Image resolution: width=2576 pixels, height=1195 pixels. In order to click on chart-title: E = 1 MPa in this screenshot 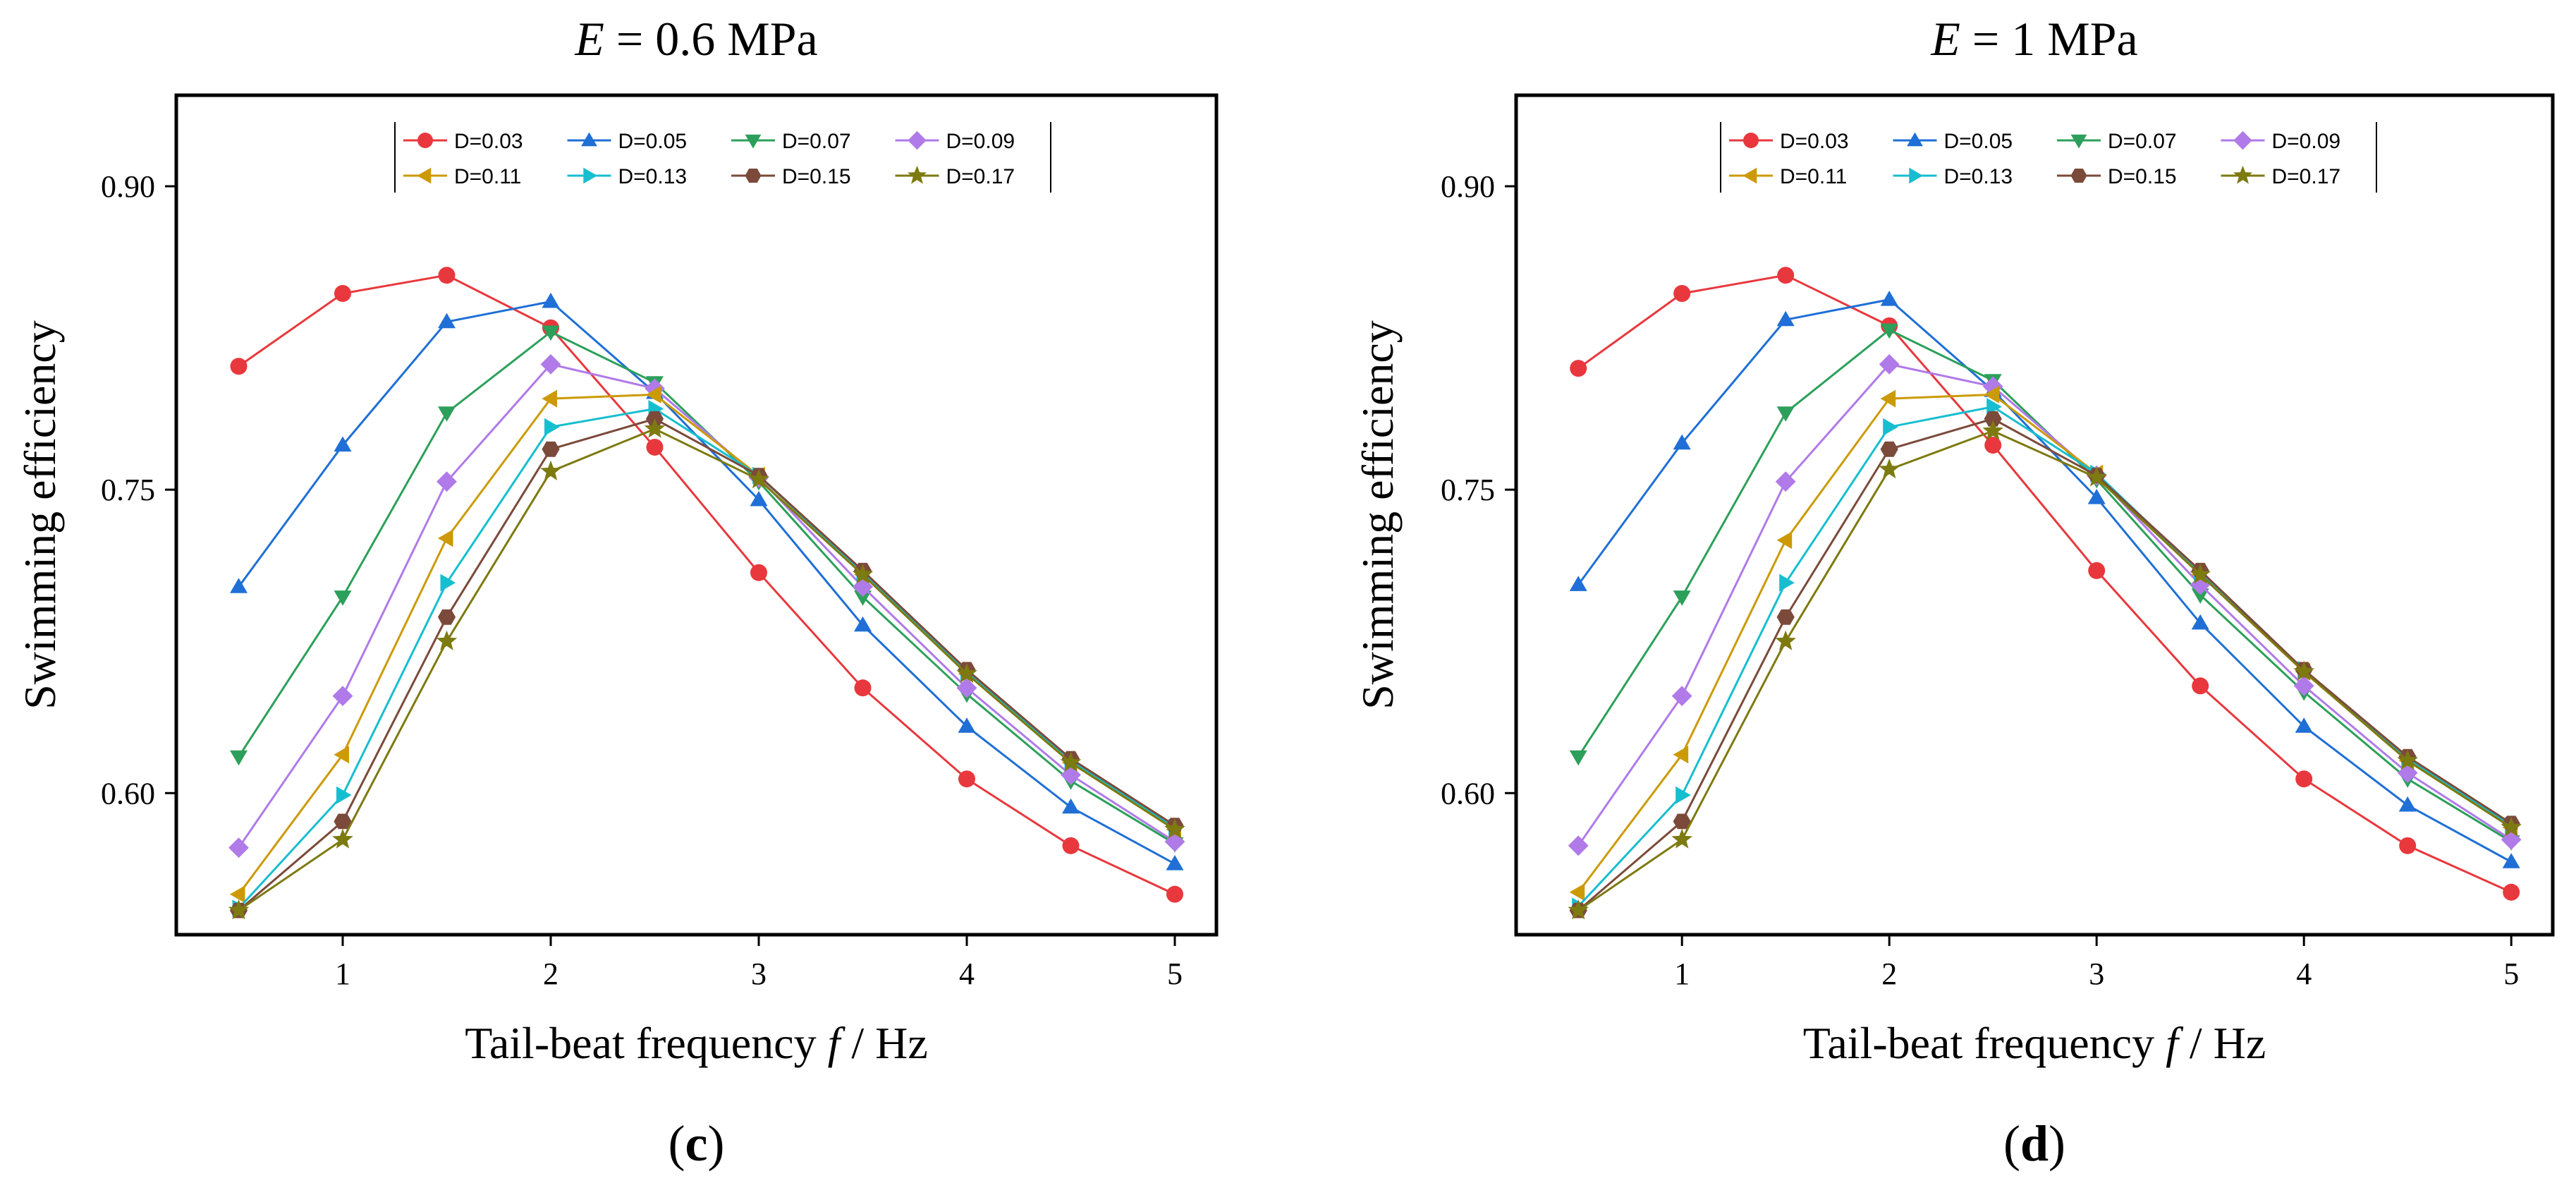, I will do `click(2034, 39)`.